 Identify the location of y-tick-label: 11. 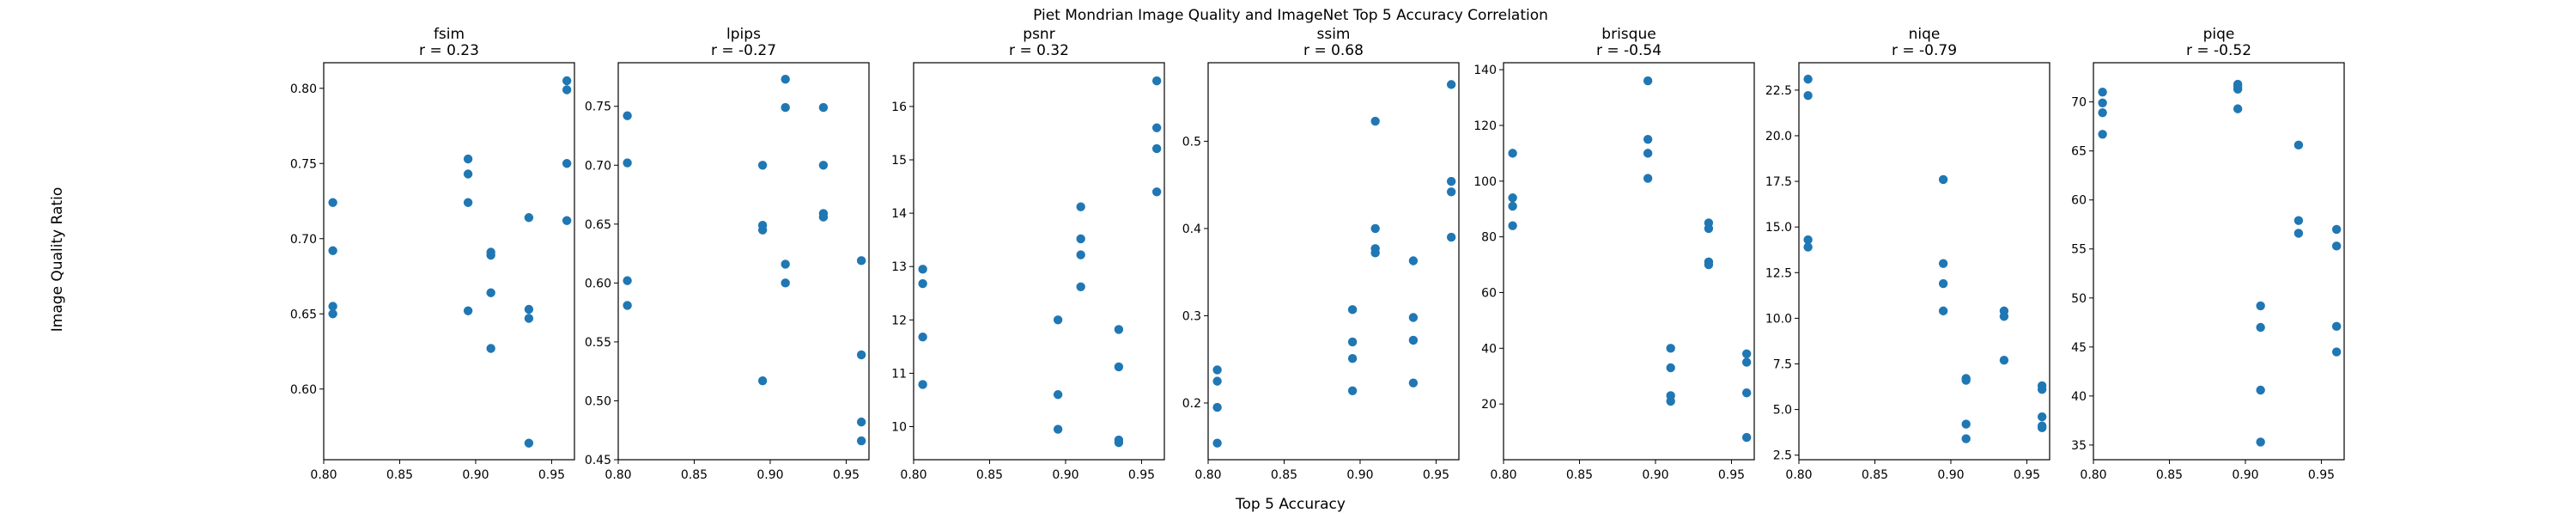
(899, 374).